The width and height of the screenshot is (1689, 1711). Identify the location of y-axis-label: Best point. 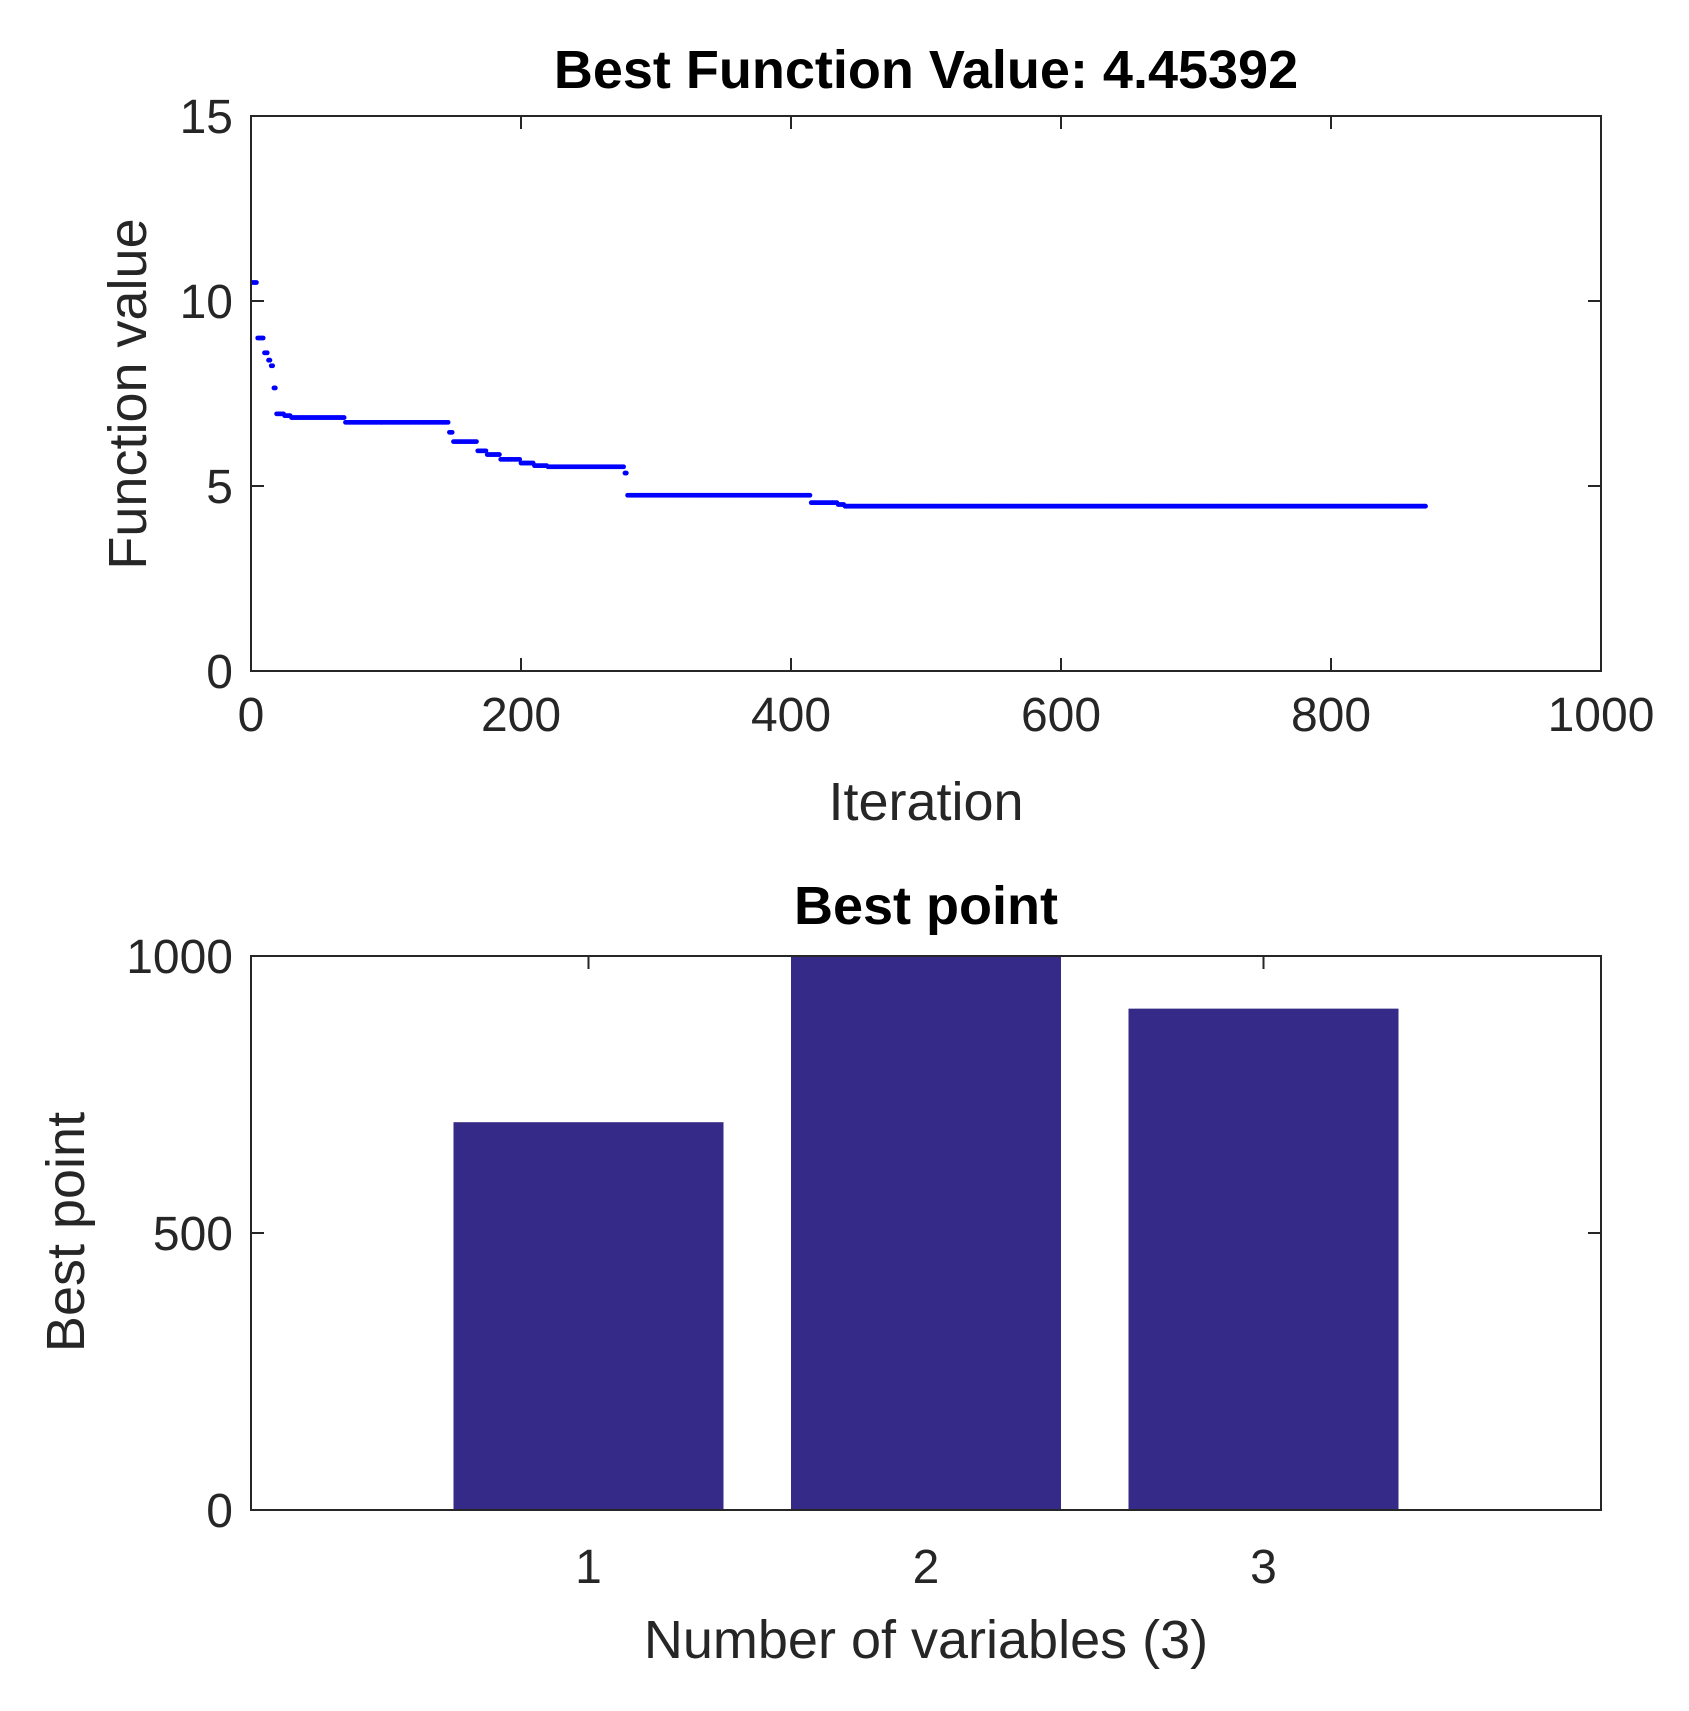
(66, 1232).